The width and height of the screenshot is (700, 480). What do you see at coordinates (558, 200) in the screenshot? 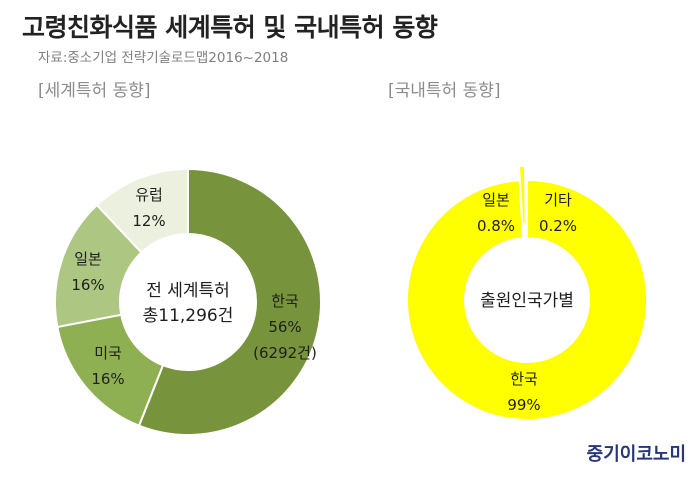
I see `domestic-slice-label-2: 기타` at bounding box center [558, 200].